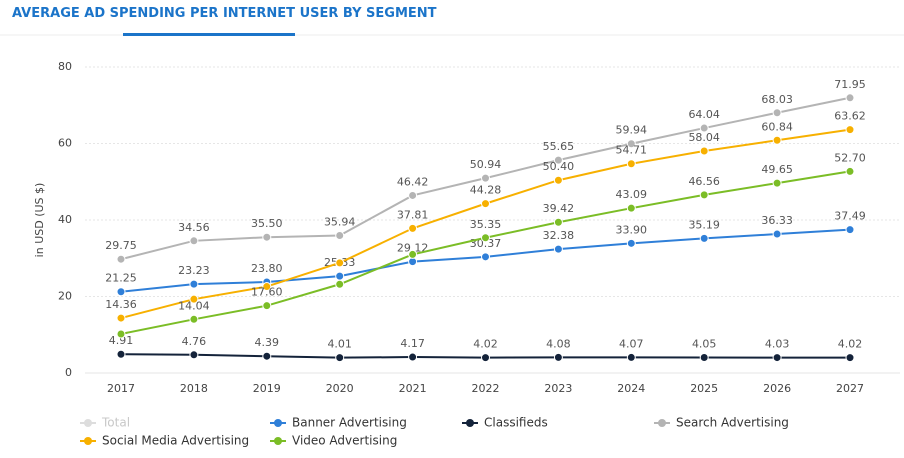 This screenshot has width=904, height=458. I want to click on legend-label: Total, so click(115, 423).